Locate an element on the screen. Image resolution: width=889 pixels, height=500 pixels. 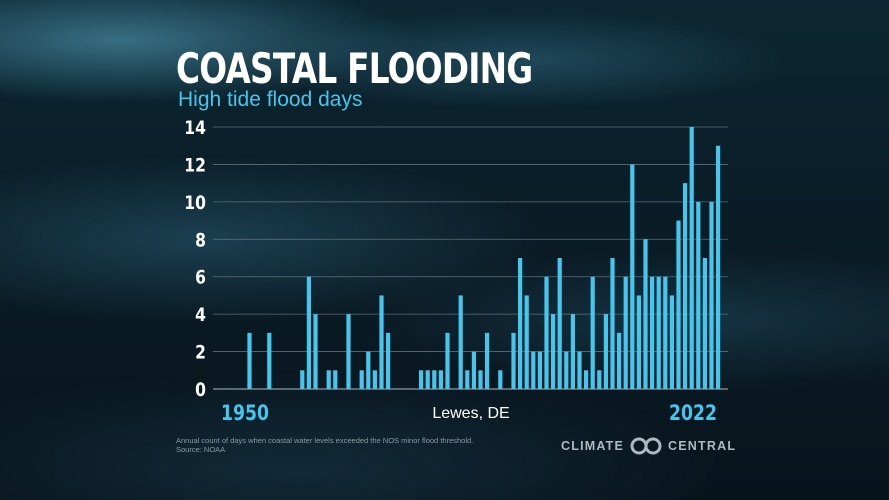
bar-2013 is located at coordinates (665, 332).